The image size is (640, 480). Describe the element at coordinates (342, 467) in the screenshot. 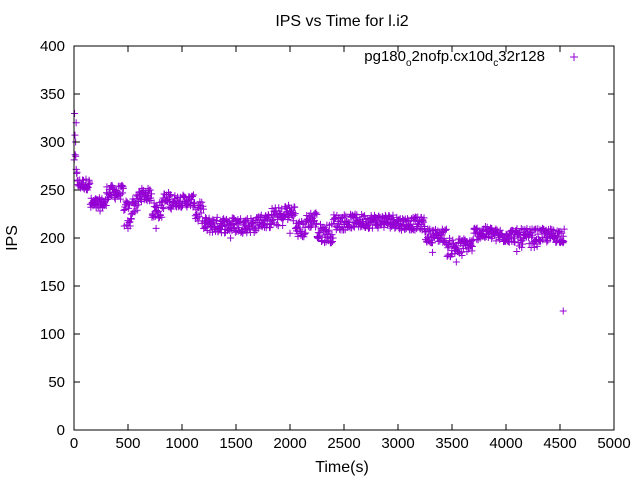

I see `x-axis-label: Time(s)` at that location.